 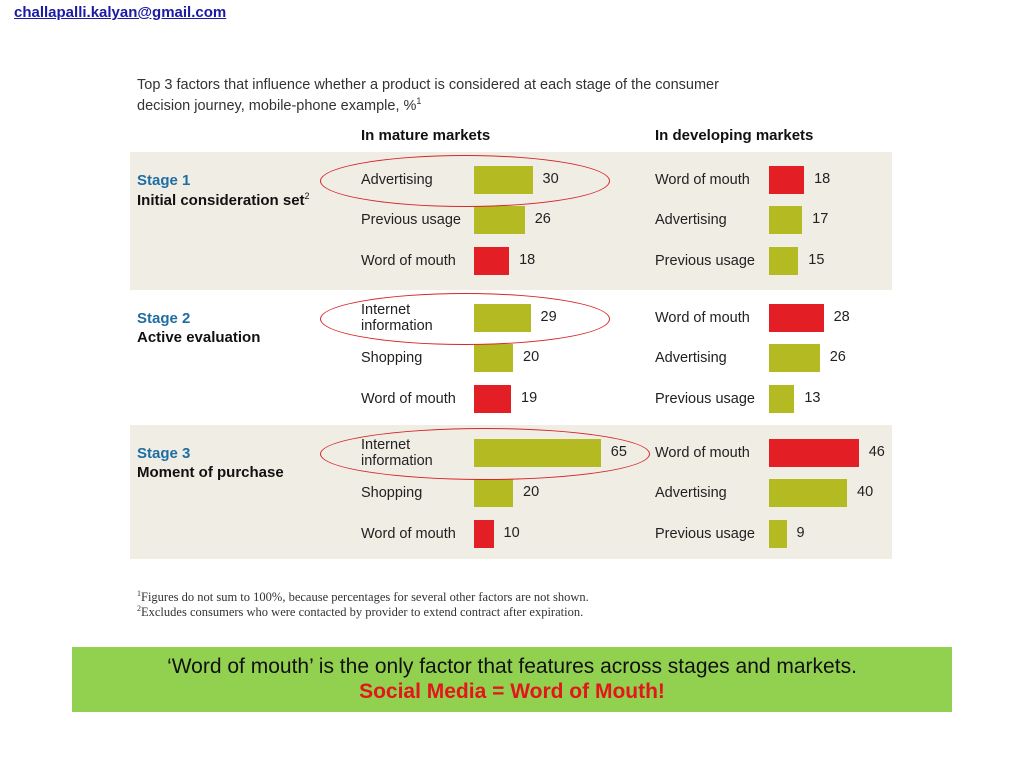 What do you see at coordinates (865, 492) in the screenshot?
I see `developing-value-s3-r2: 40` at bounding box center [865, 492].